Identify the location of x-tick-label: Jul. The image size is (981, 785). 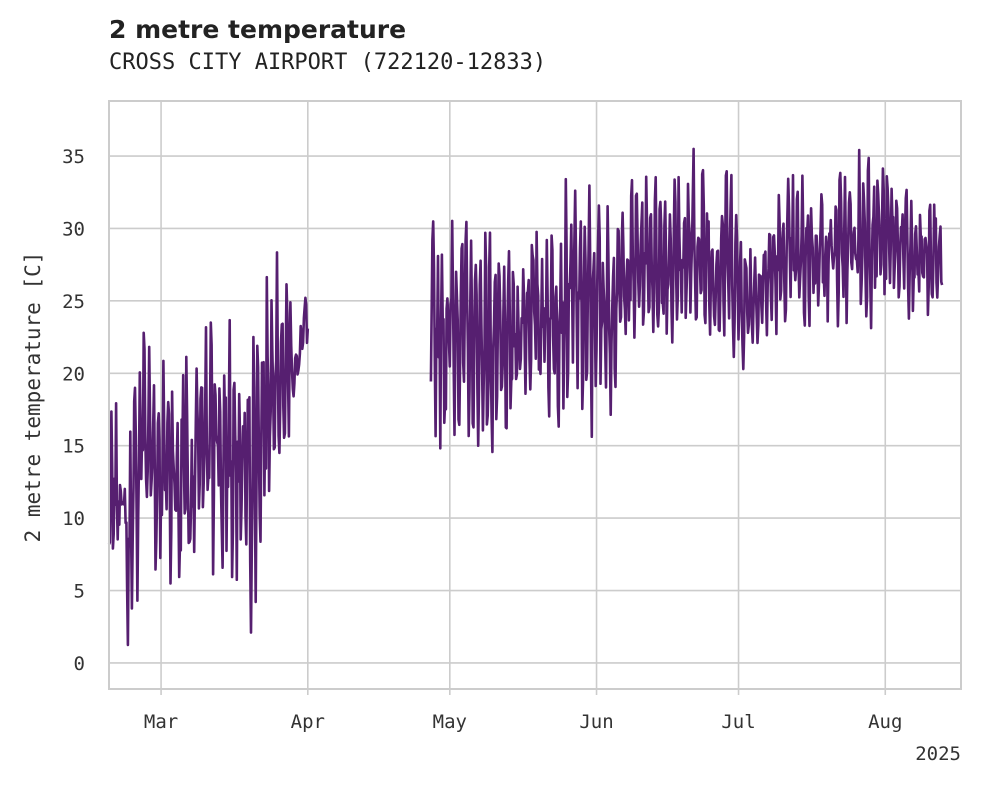
(738, 722).